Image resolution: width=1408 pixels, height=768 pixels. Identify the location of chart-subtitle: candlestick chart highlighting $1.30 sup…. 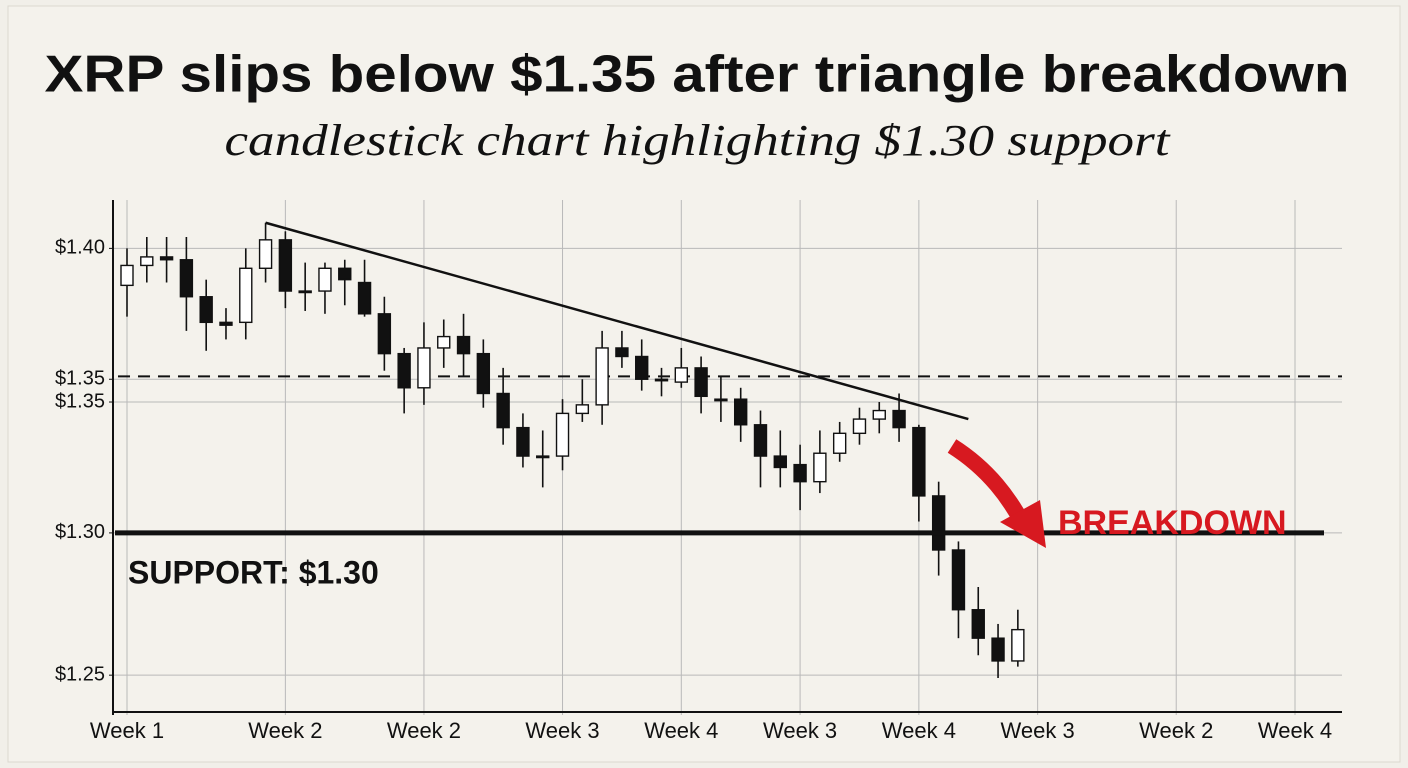
(698, 140).